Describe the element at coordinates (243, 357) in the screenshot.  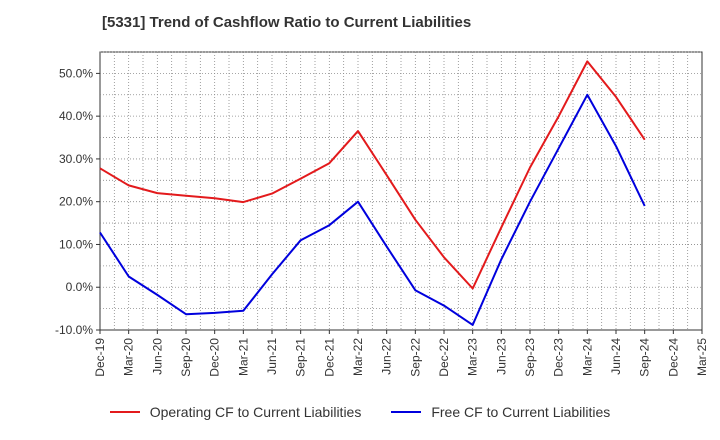
I see `x-tick-label: Mar-21` at that location.